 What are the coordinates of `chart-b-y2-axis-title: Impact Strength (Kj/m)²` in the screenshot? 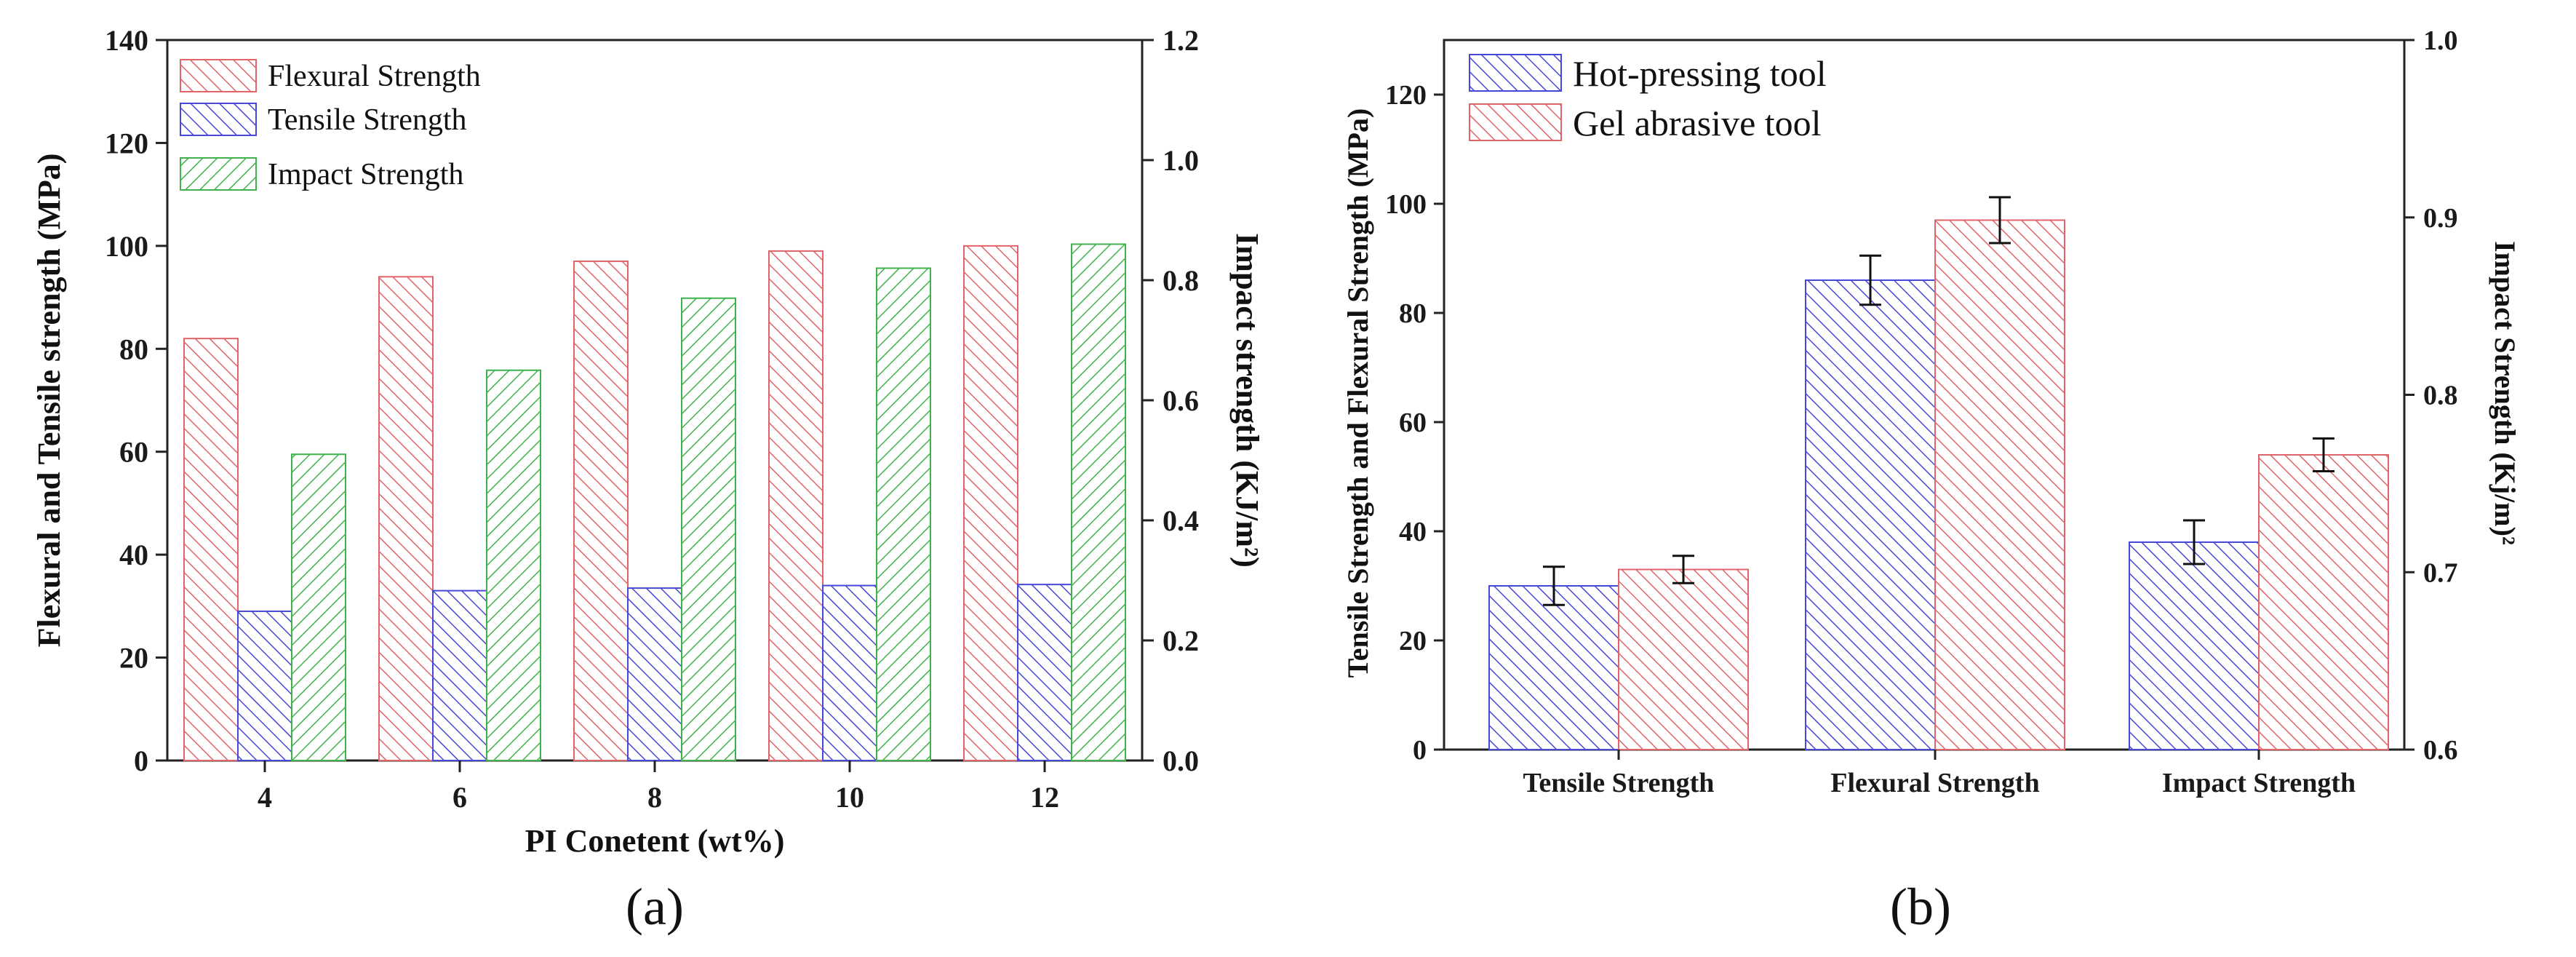 It's located at (2505, 393).